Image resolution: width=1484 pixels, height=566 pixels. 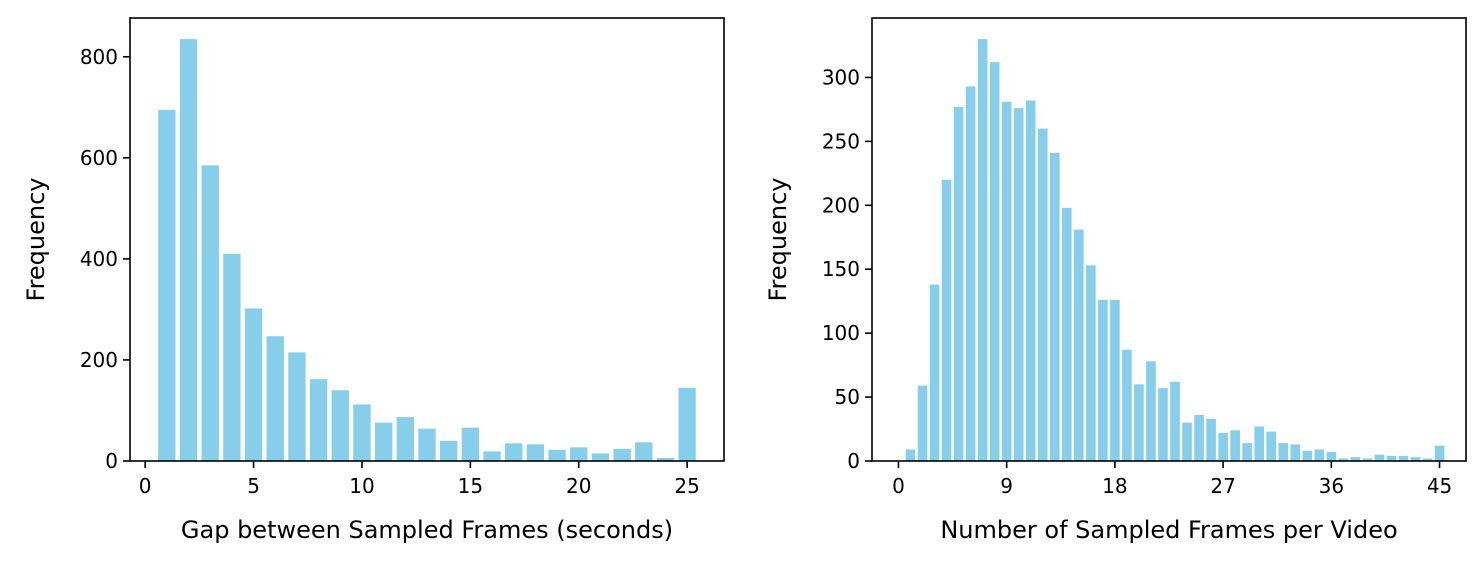 I want to click on left-x-axis-label: Gap between Sampled Frames (seconds), so click(x=427, y=530).